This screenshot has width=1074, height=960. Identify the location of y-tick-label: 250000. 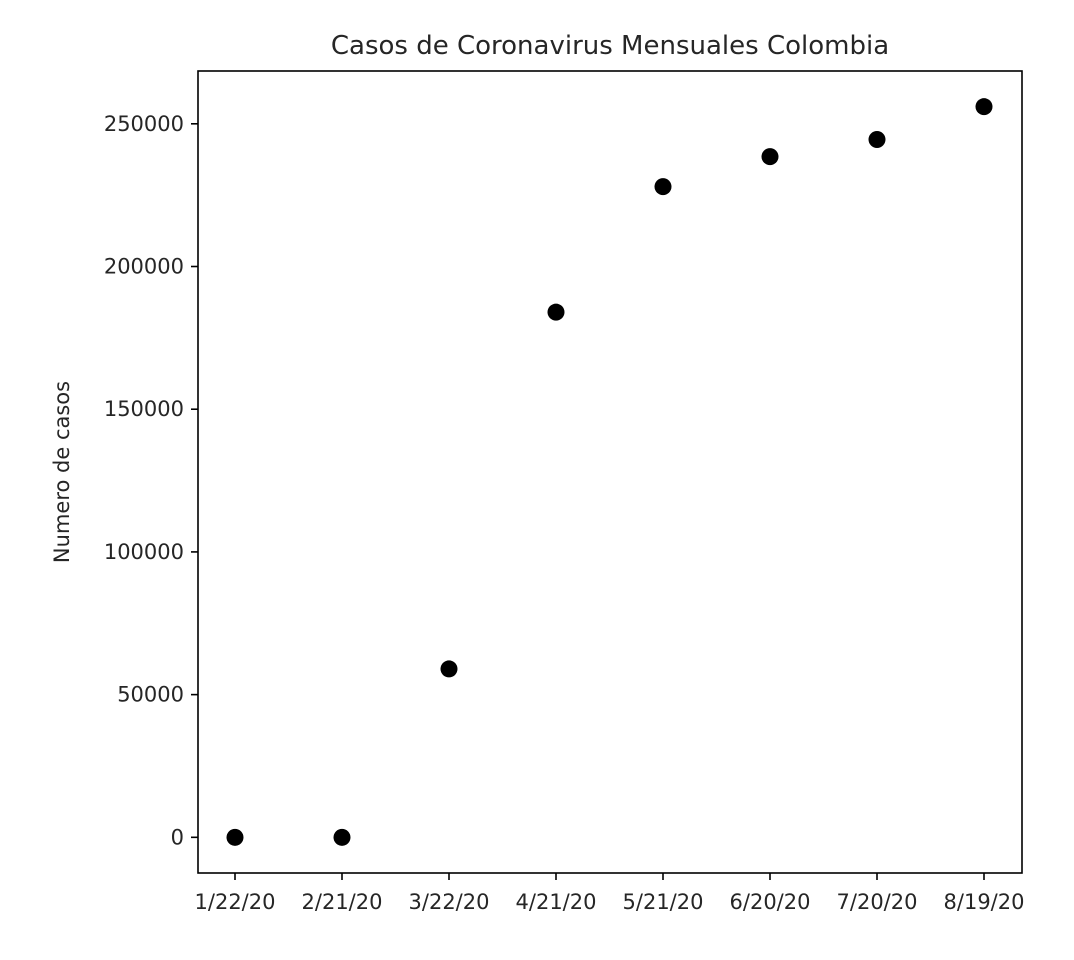
(144, 124).